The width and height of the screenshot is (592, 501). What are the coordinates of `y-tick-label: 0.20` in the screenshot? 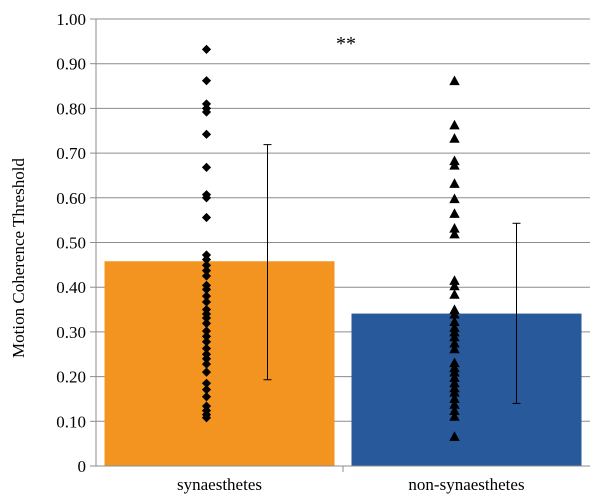 It's located at (71, 377).